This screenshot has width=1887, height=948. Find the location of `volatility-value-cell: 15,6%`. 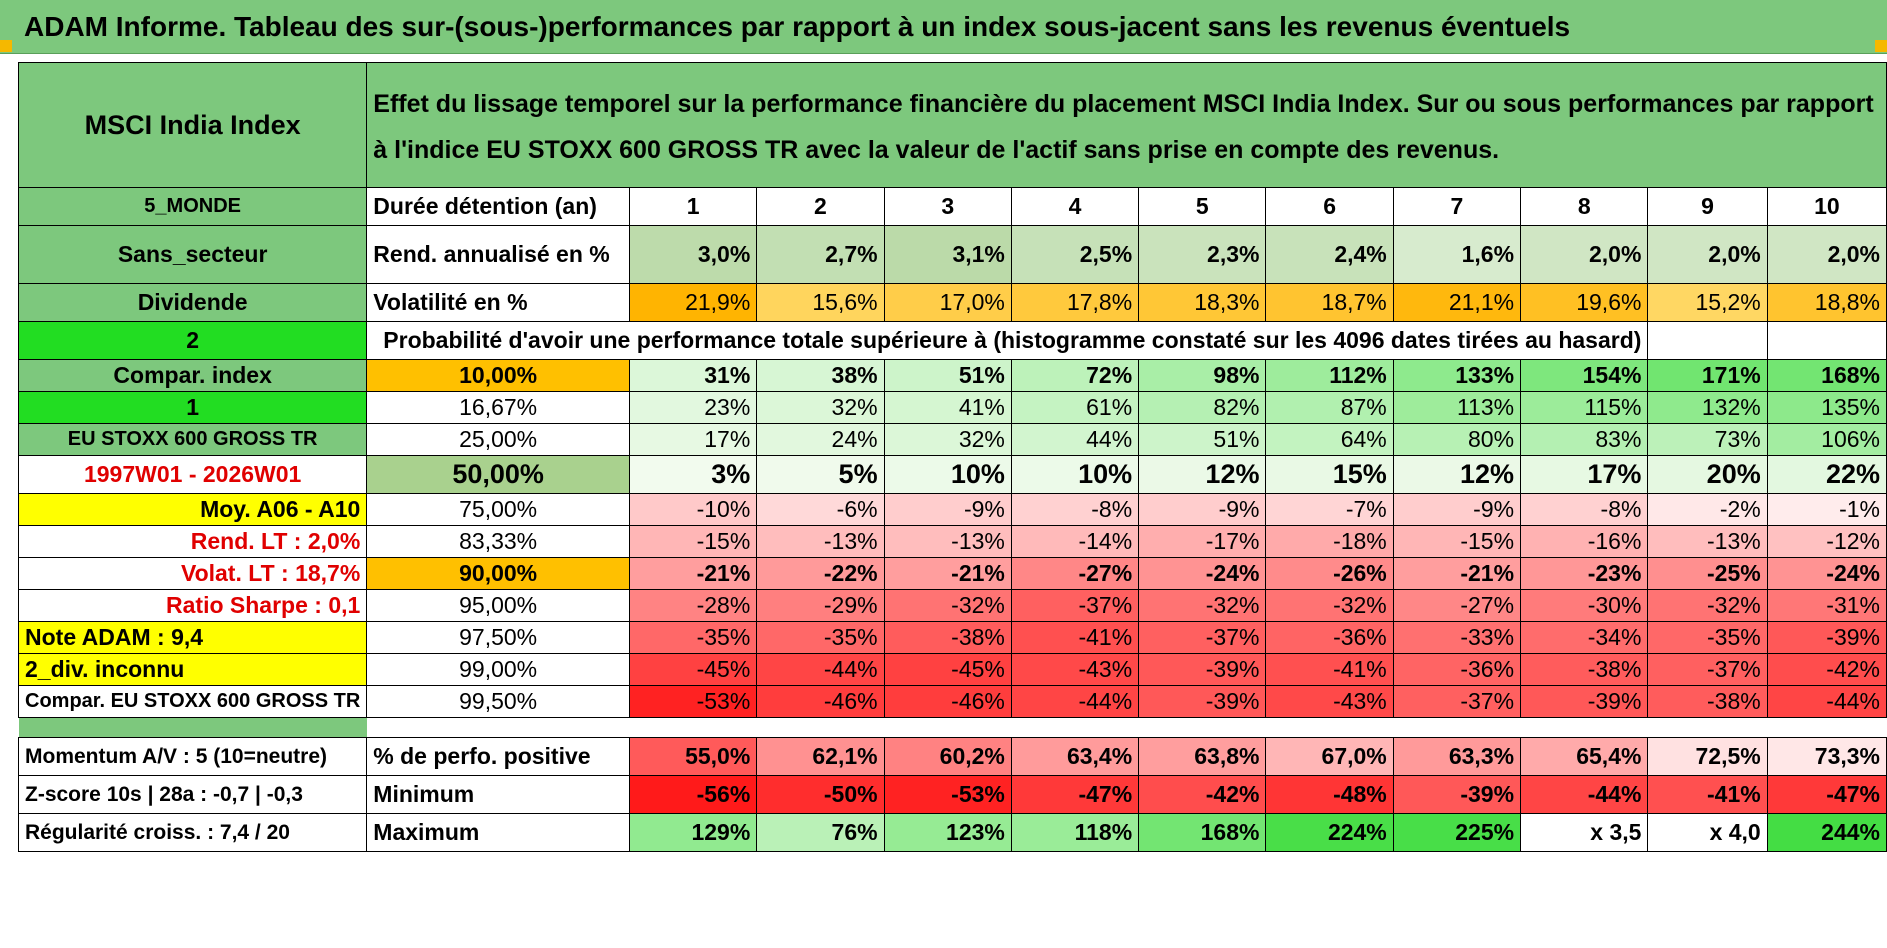

volatility-value-cell: 15,6% is located at coordinates (820, 302).